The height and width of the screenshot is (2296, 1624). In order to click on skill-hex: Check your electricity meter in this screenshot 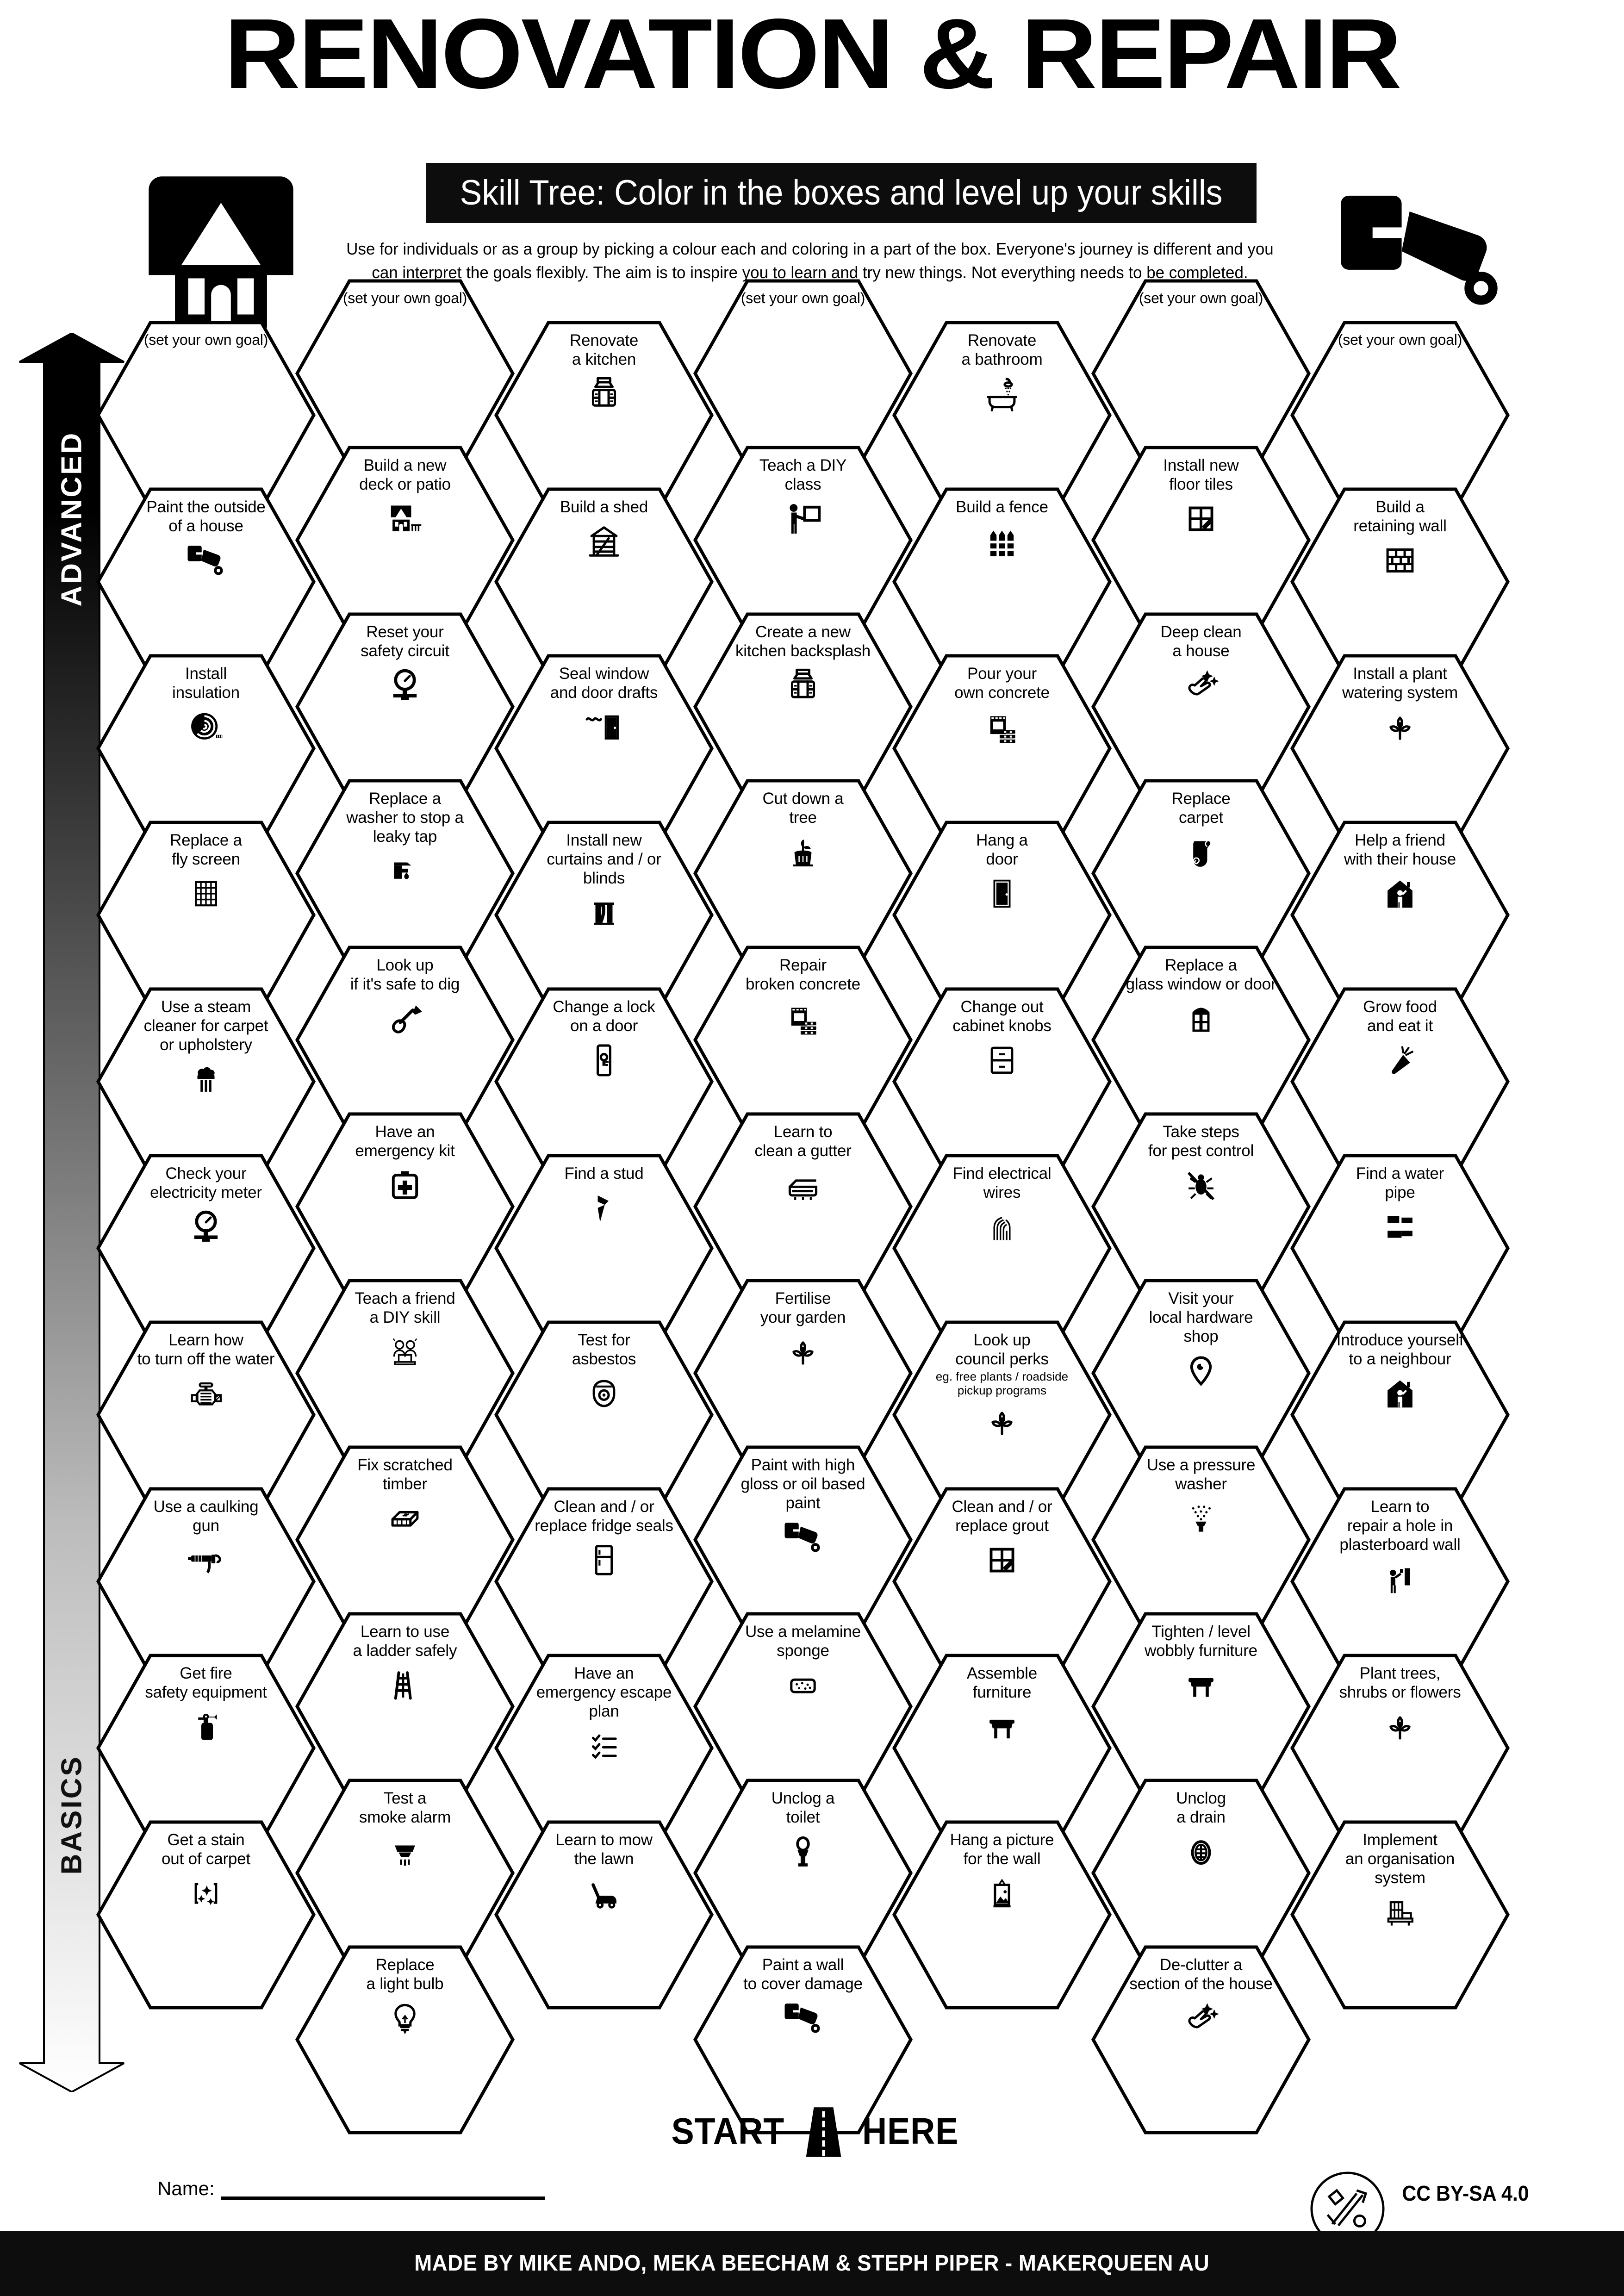, I will do `click(206, 1248)`.